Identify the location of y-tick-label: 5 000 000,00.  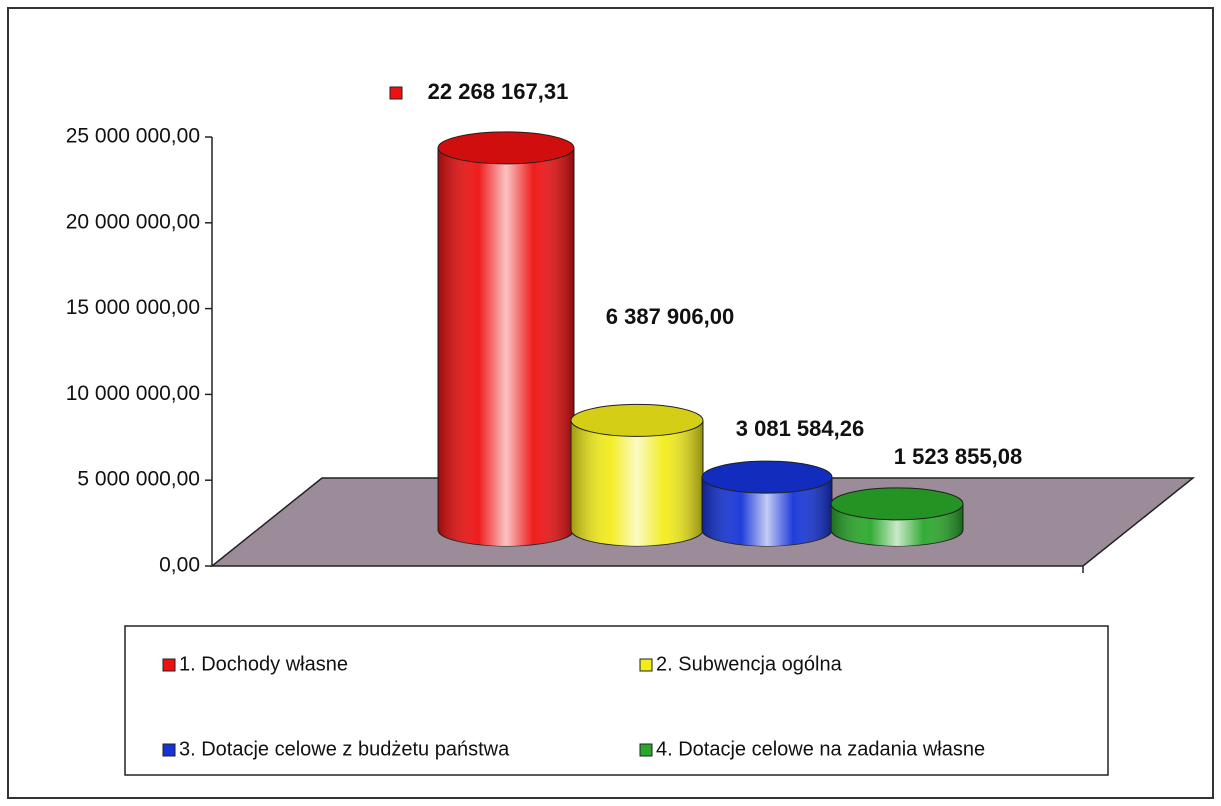
(138, 479).